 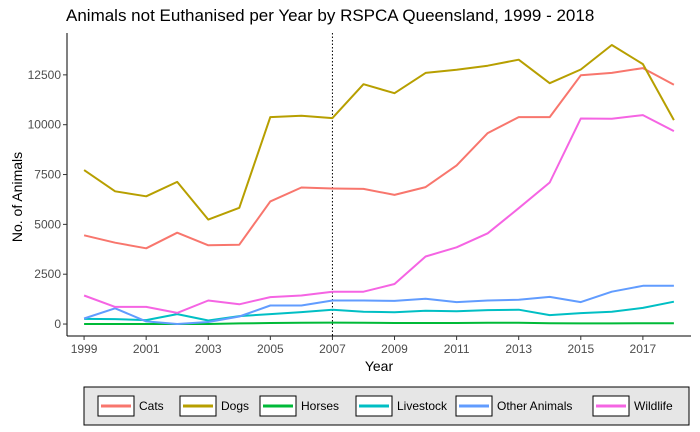 I want to click on x-tick-label: 2015, so click(x=580, y=349).